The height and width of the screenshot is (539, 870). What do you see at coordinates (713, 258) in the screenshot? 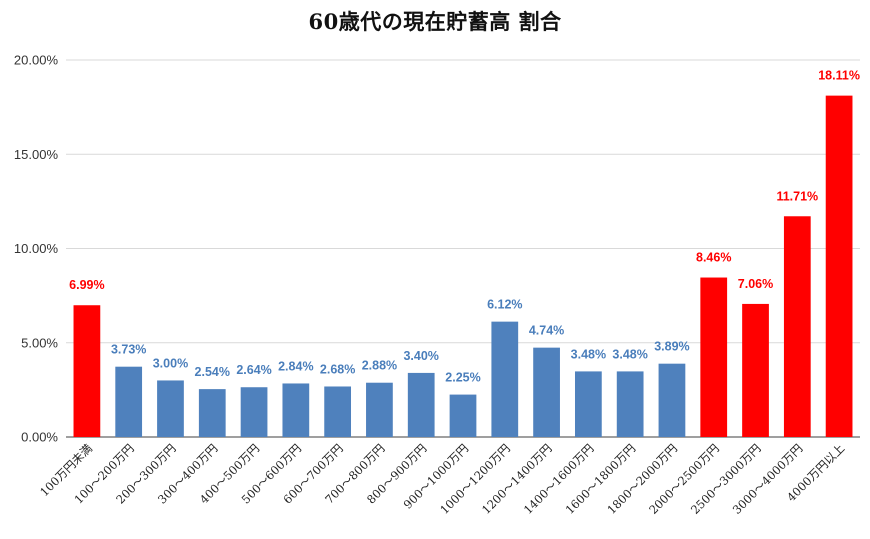
I see `data-label: 8.46%` at bounding box center [713, 258].